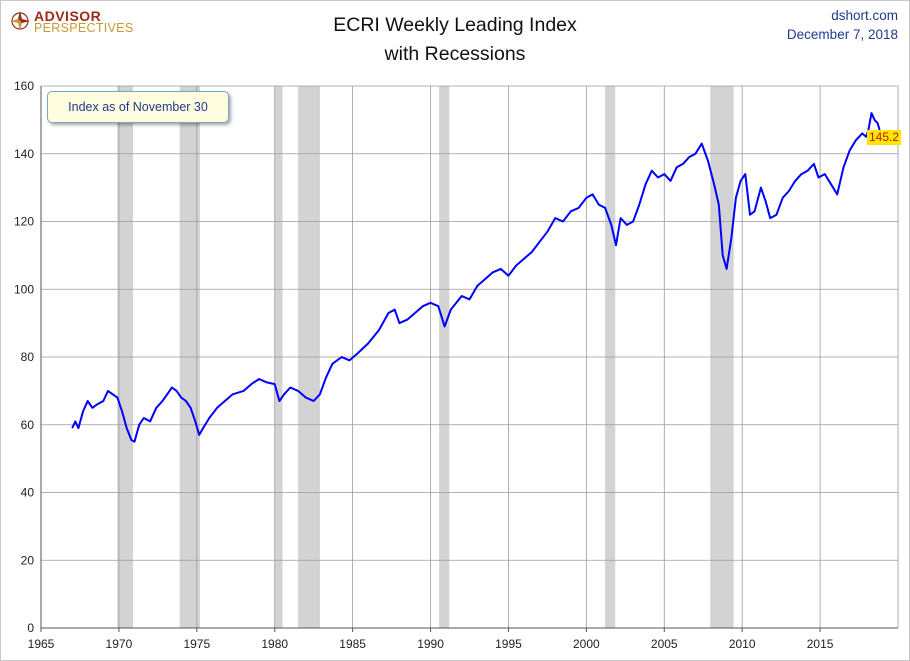 Image resolution: width=910 pixels, height=661 pixels. Describe the element at coordinates (24, 289) in the screenshot. I see `y-tick-label: 100` at that location.